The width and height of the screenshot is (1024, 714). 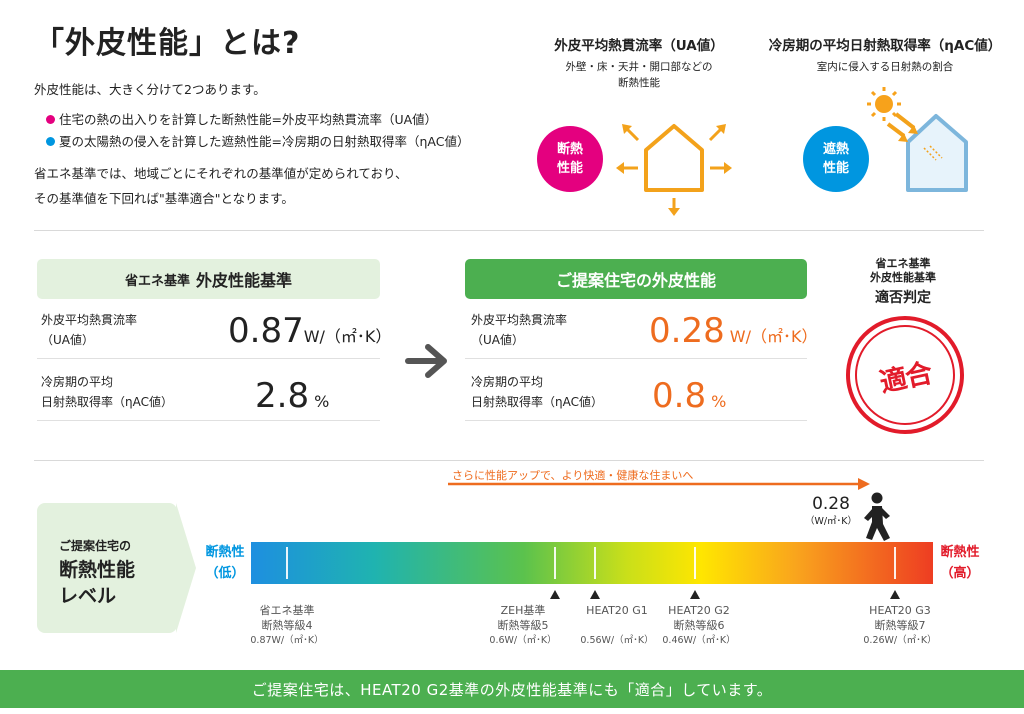 What do you see at coordinates (509, 460) in the screenshot?
I see `section-divider-middle` at bounding box center [509, 460].